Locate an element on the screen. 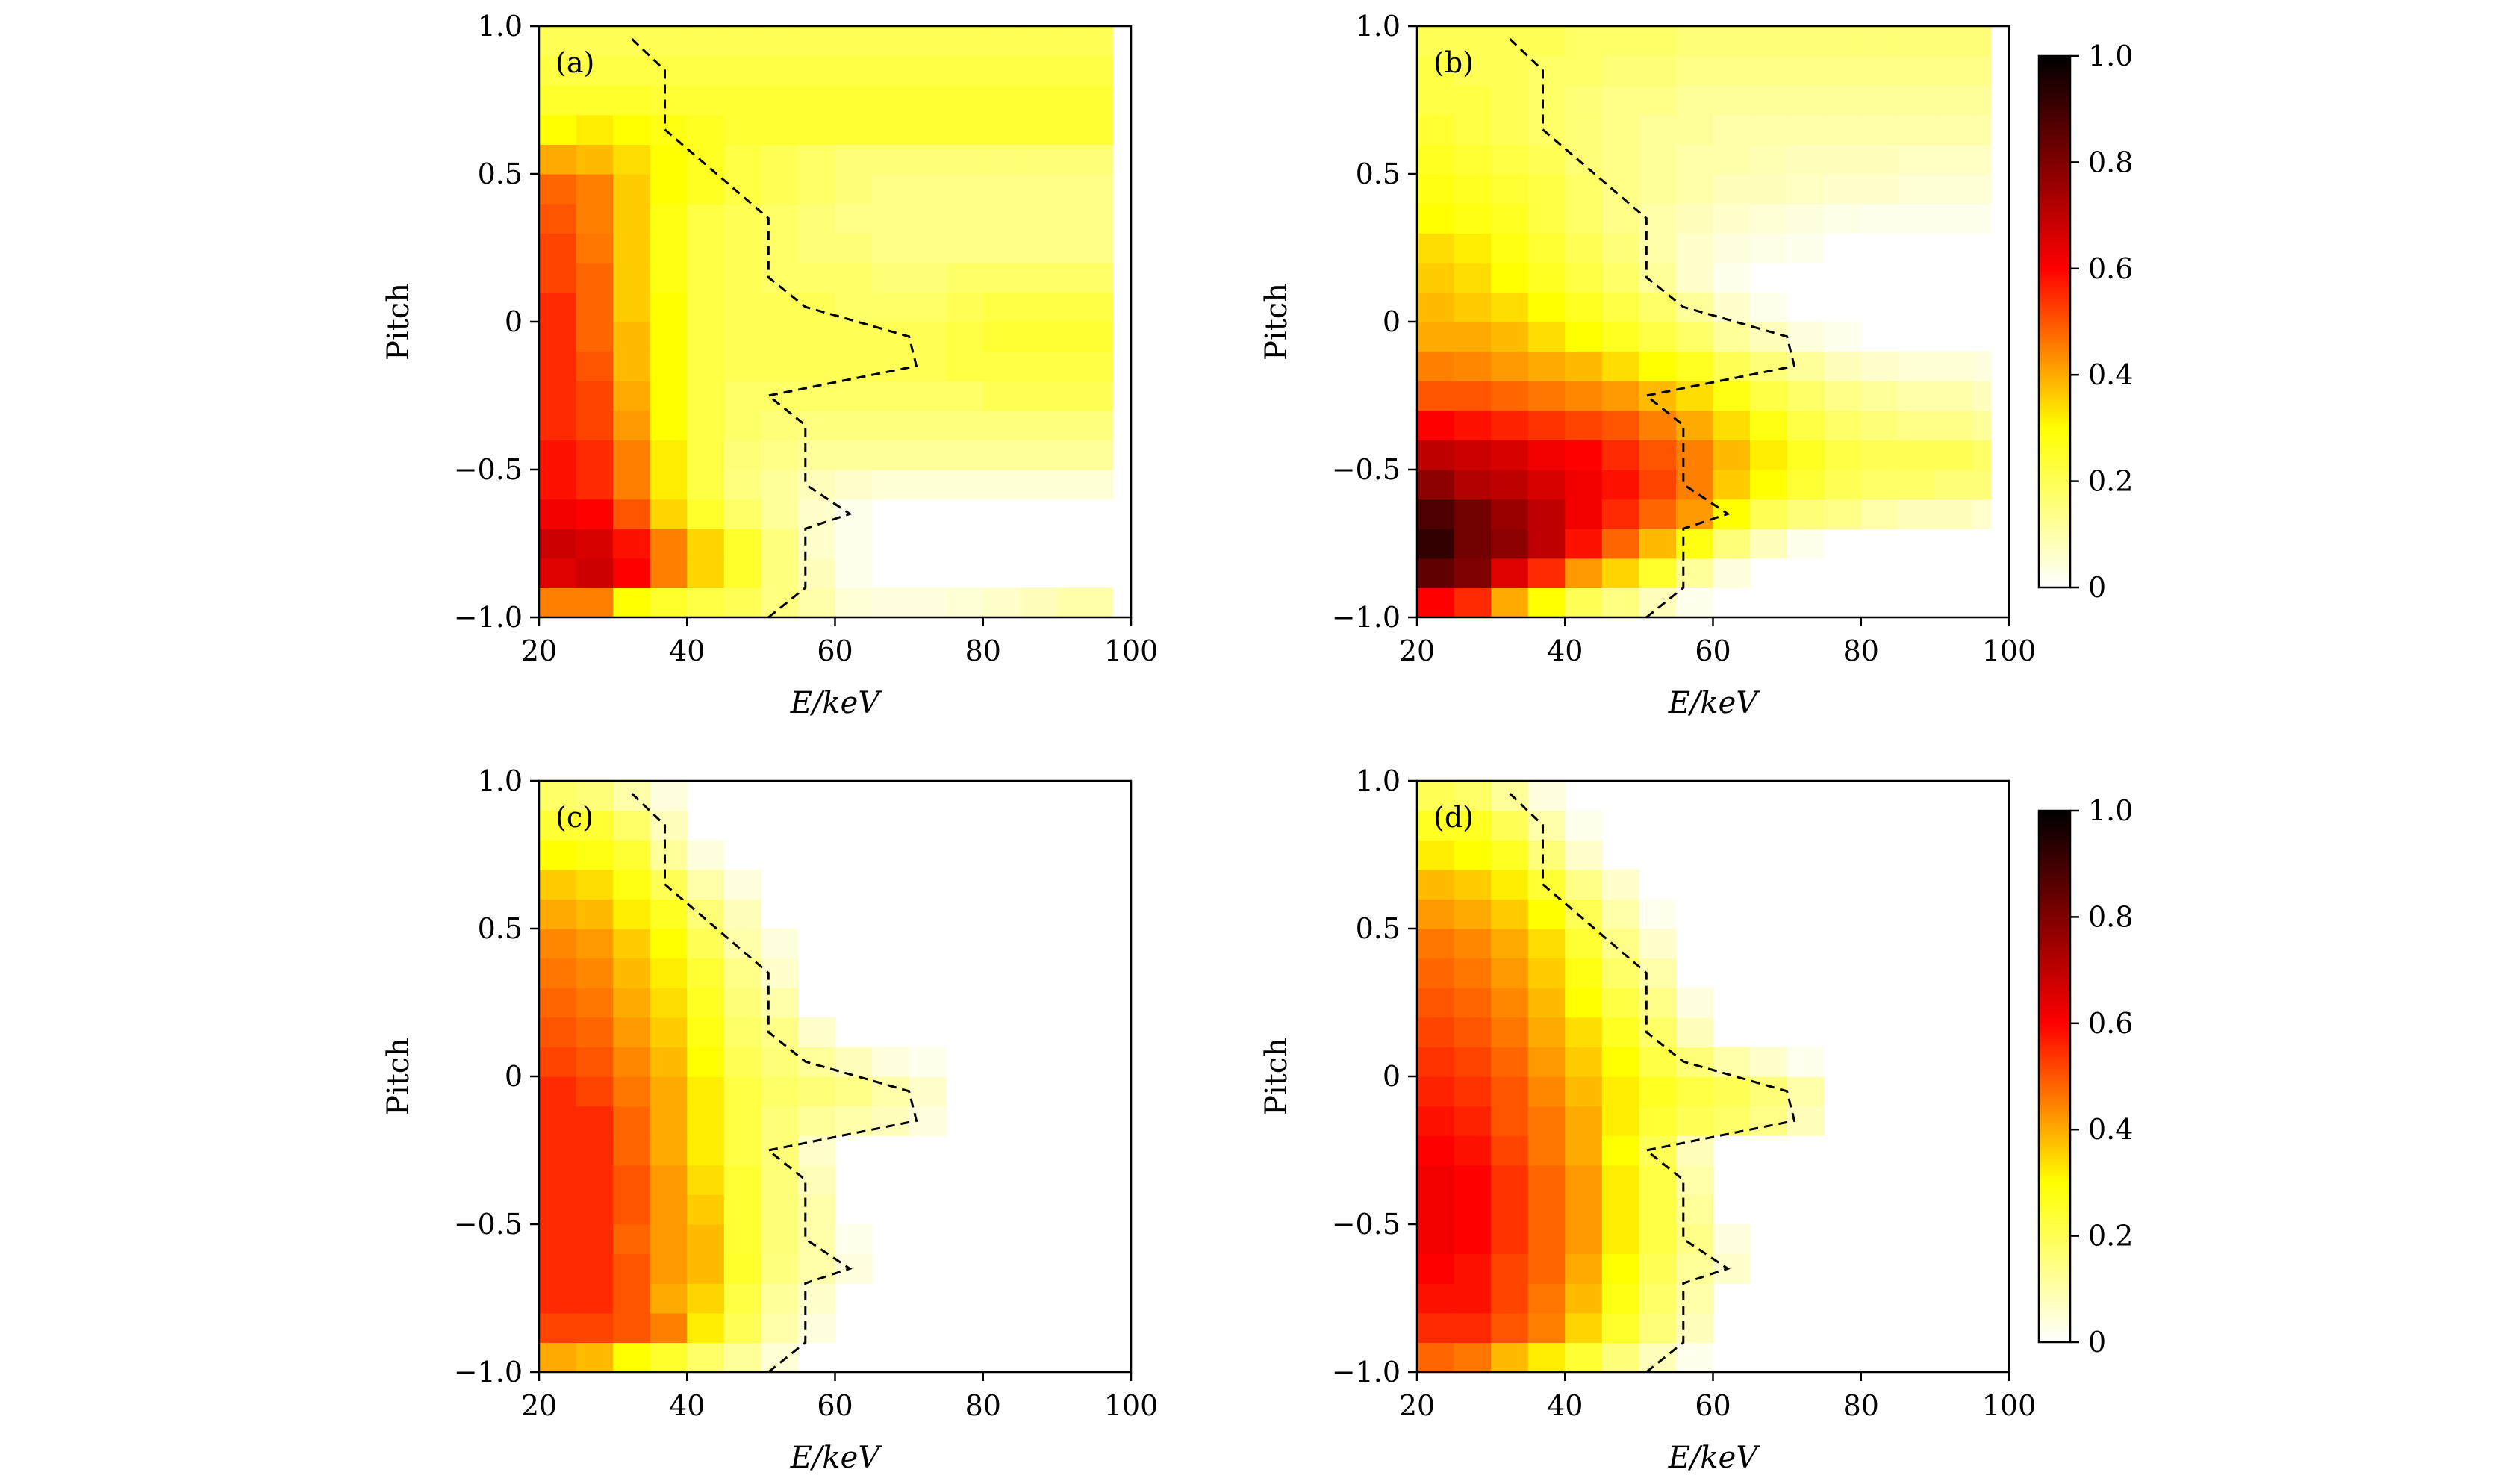 The width and height of the screenshot is (2498, 1484). panel-label: (b) is located at coordinates (1453, 62).